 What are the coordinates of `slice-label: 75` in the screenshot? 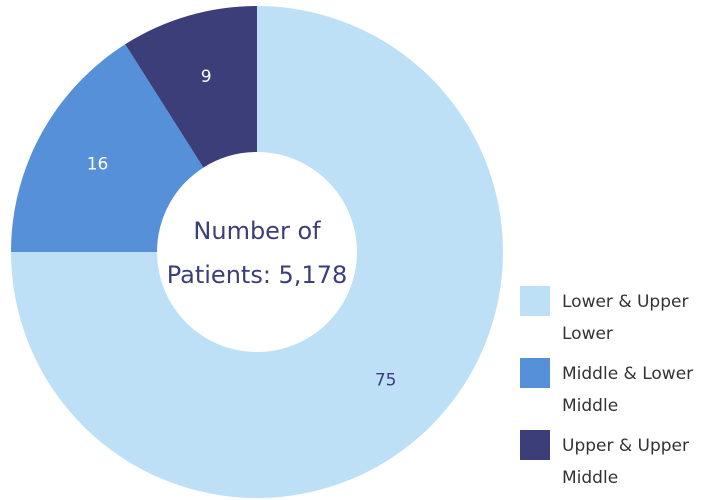 It's located at (386, 381).